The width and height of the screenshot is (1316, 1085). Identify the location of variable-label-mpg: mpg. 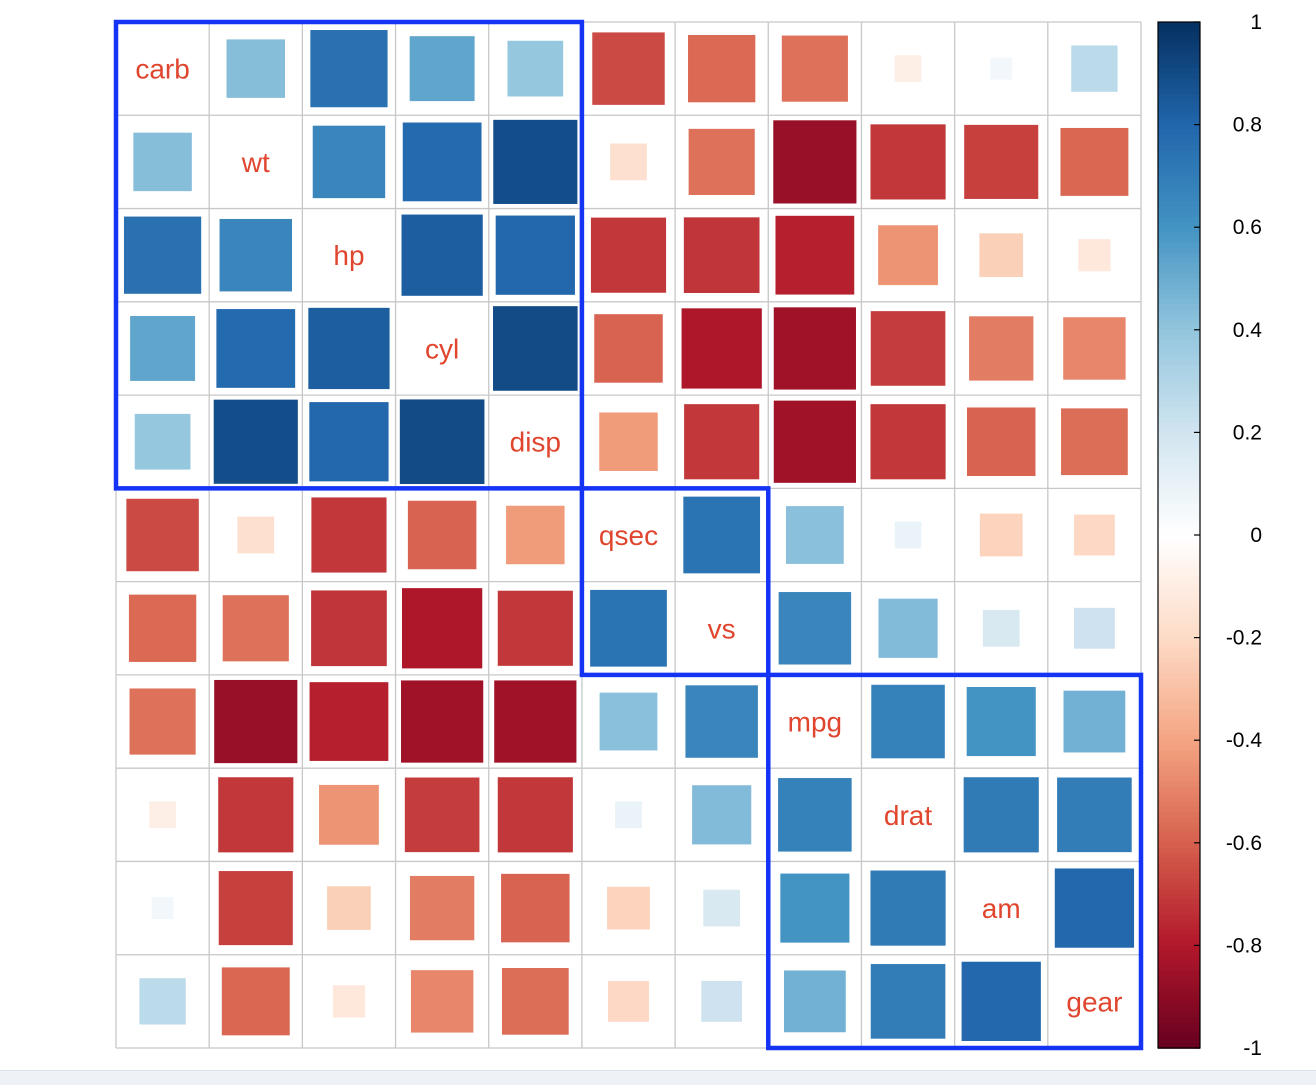
(815, 722).